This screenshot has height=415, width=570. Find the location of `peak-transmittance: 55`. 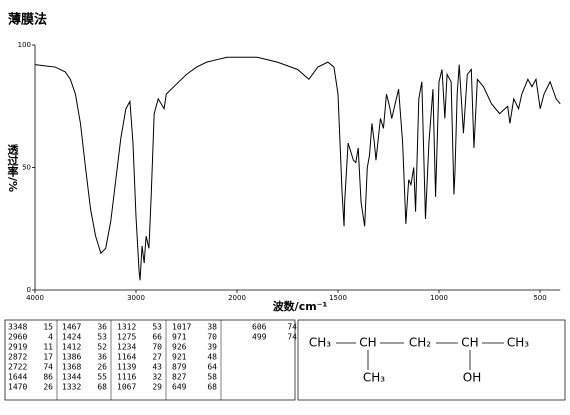

peak-transmittance: 55 is located at coordinates (102, 377).